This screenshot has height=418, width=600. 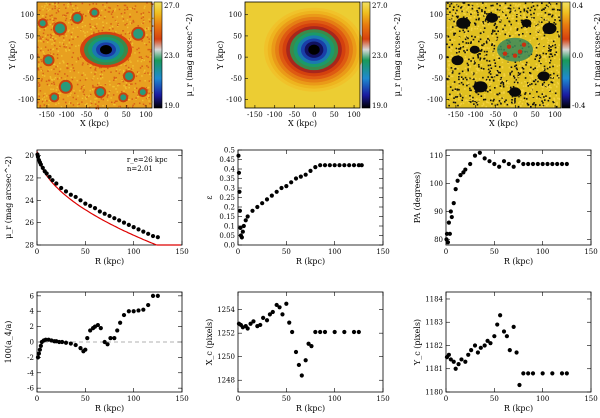 What do you see at coordinates (77, 17) in the screenshot?
I see `source-blob` at bounding box center [77, 17].